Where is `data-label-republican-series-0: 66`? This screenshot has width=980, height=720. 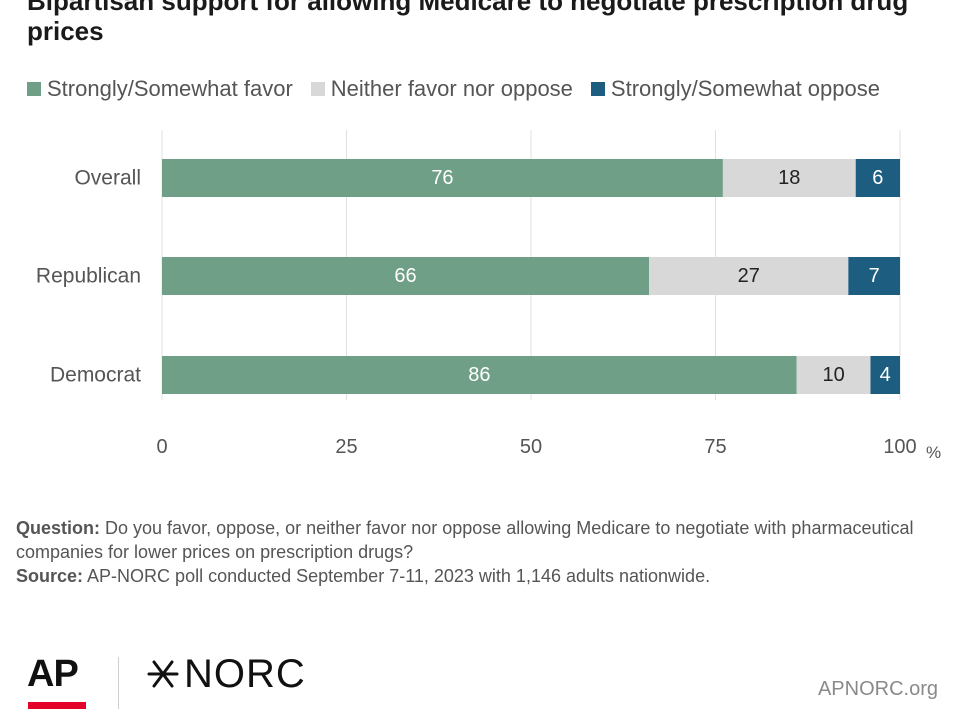
data-label-republican-series-0: 66 is located at coordinates (405, 276).